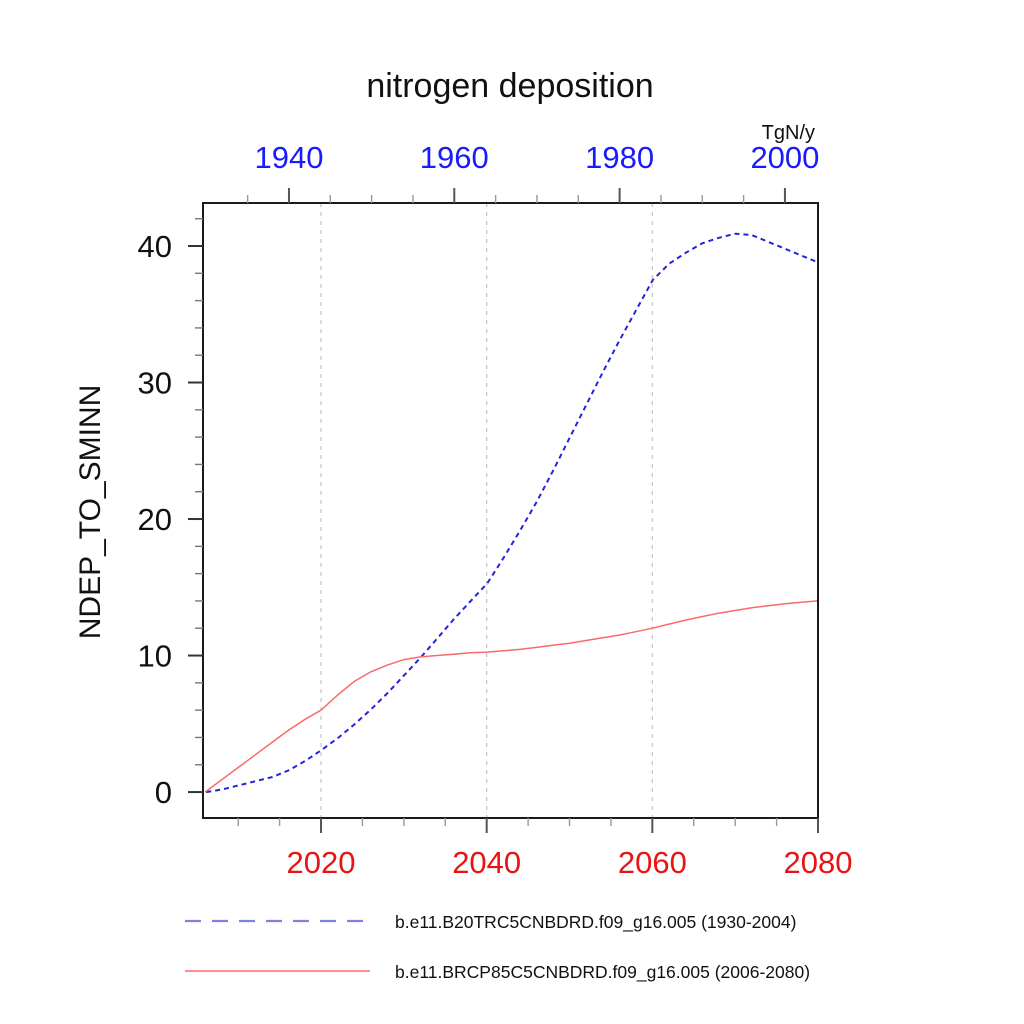 The image size is (1024, 1024). I want to click on y-axis-title: NDEP_TO_SMINN, so click(90, 512).